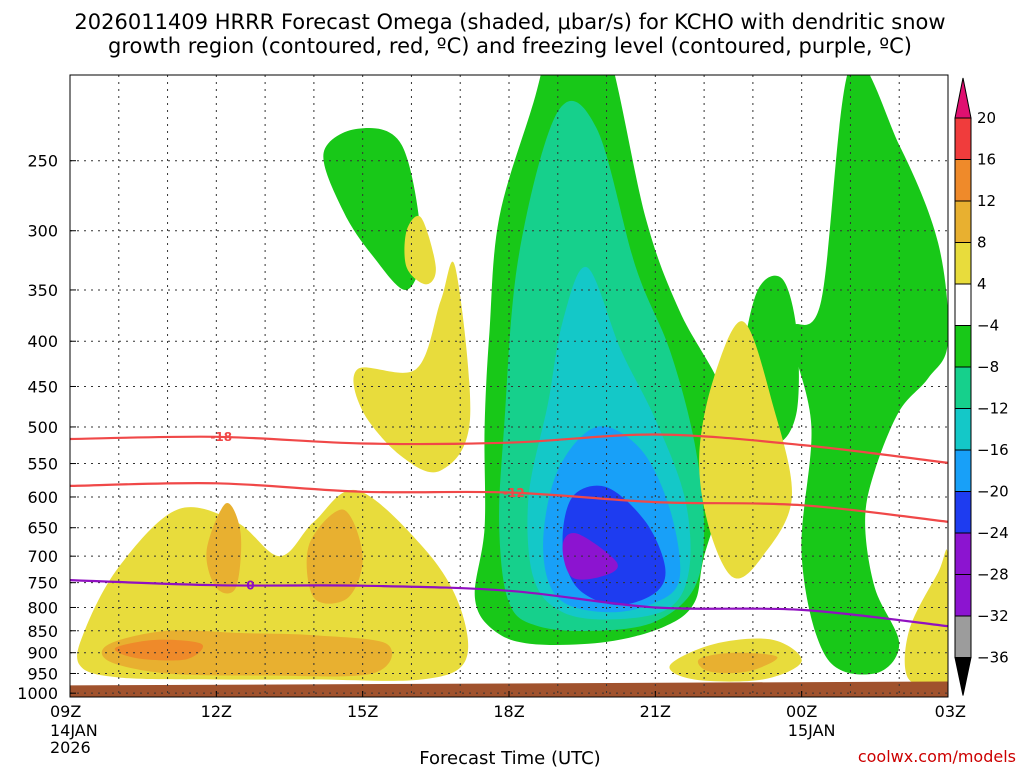  Describe the element at coordinates (981, 386) in the screenshot. I see `colorbar: 20 16 12 8 4 −4 −8 −12 −16 −20 −24 −28 −32 −36` at that location.